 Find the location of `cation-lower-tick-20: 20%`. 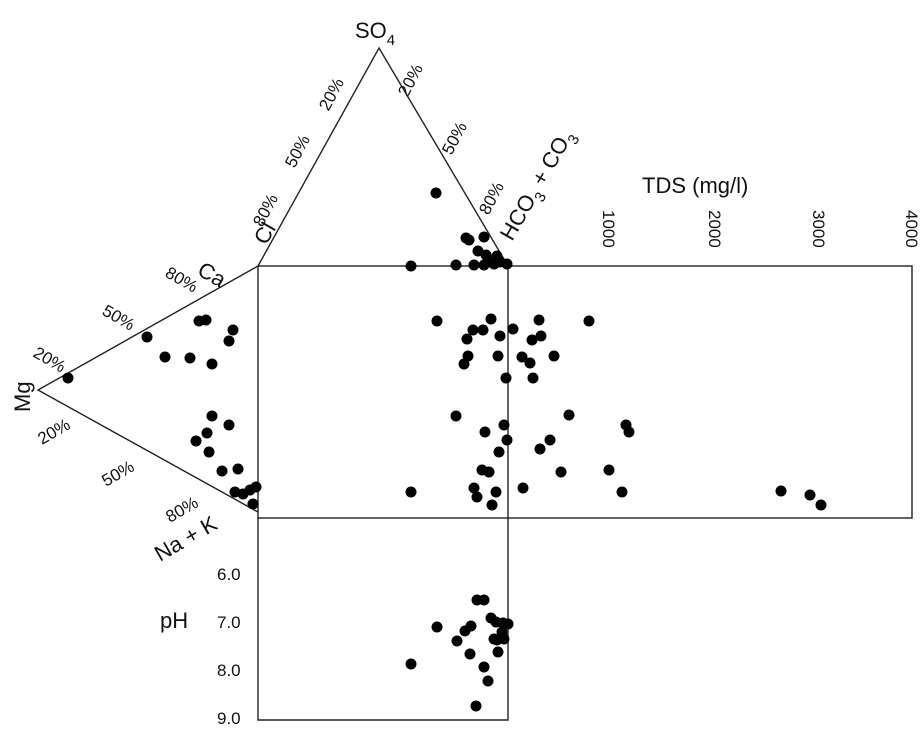

cation-lower-tick-20: 20% is located at coordinates (54, 431).